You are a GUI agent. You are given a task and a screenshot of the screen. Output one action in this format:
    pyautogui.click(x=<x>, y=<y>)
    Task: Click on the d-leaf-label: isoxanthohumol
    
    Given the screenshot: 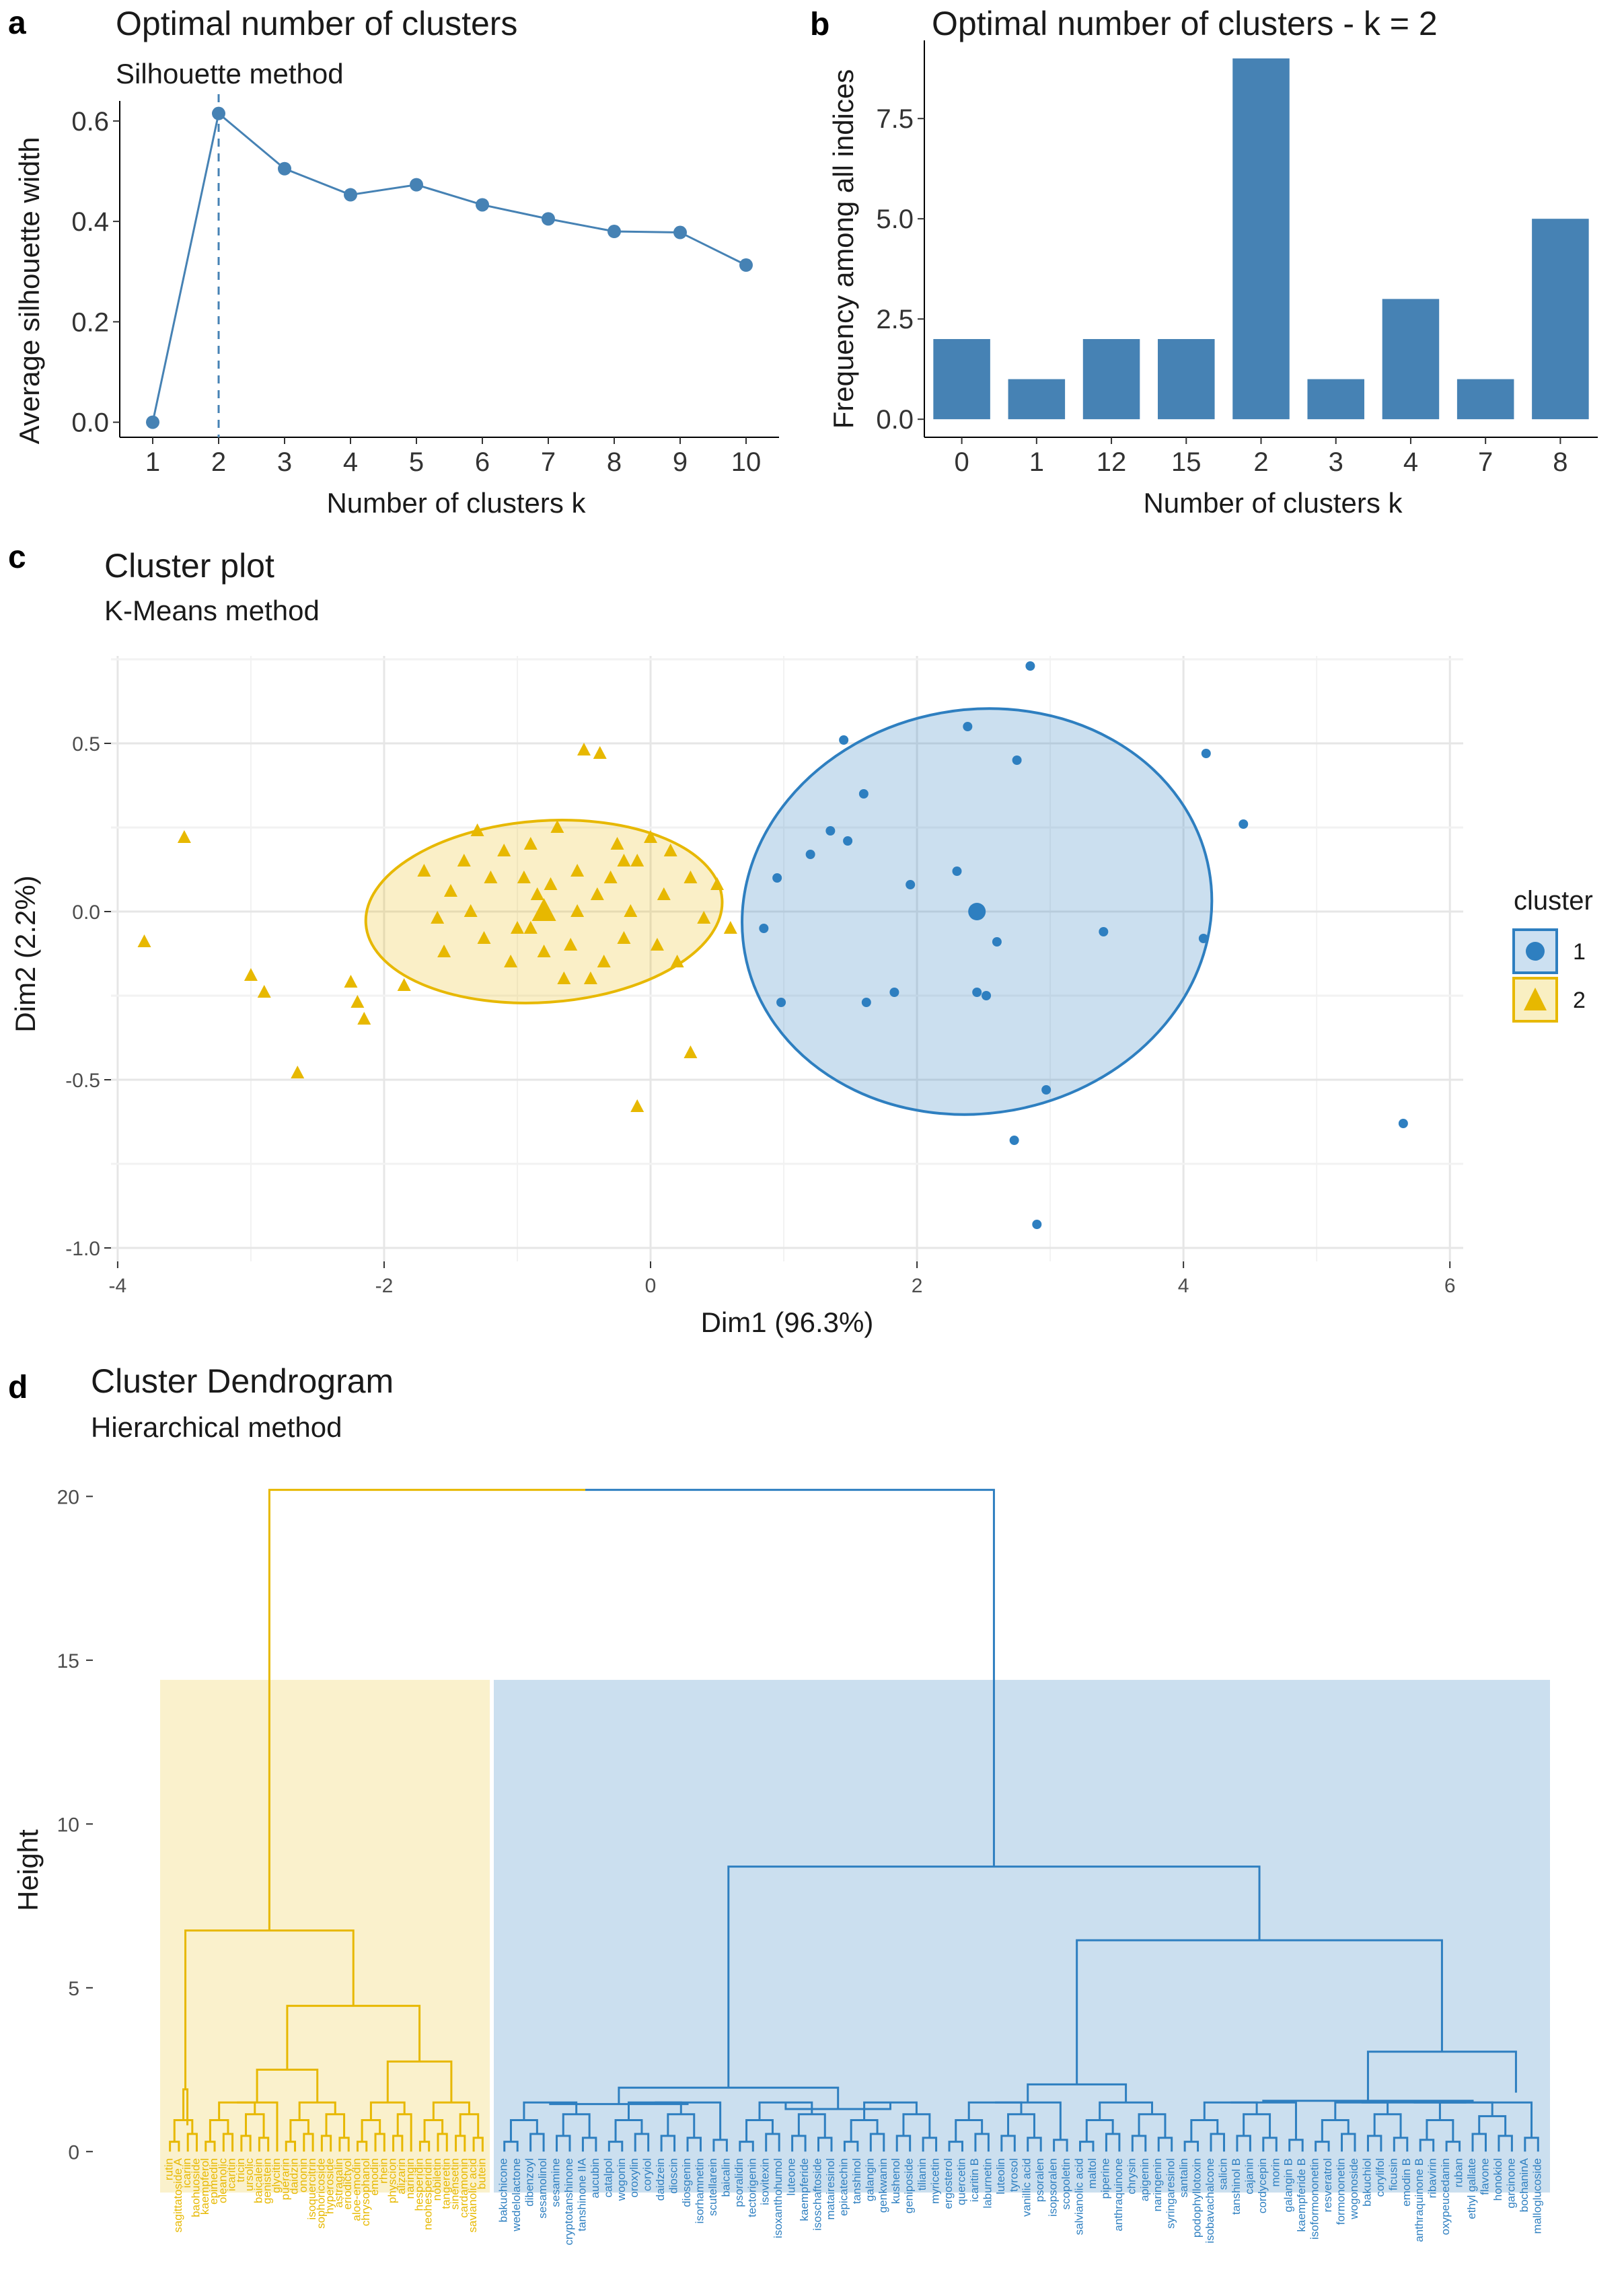 What is the action you would take?
    pyautogui.click(x=778, y=2198)
    